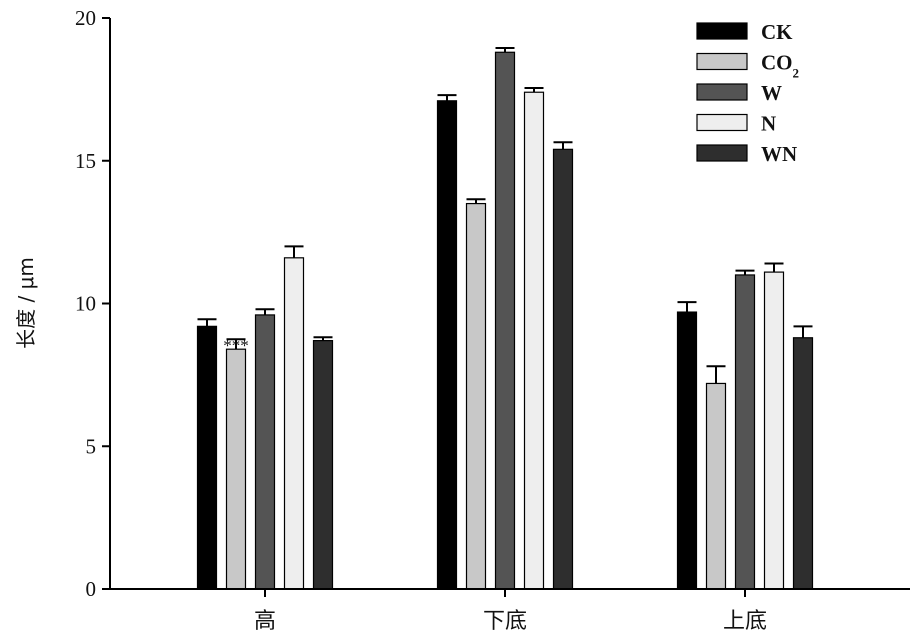 The width and height of the screenshot is (915, 641). Describe the element at coordinates (796, 72) in the screenshot. I see `legend-label-subscript: 2` at that location.